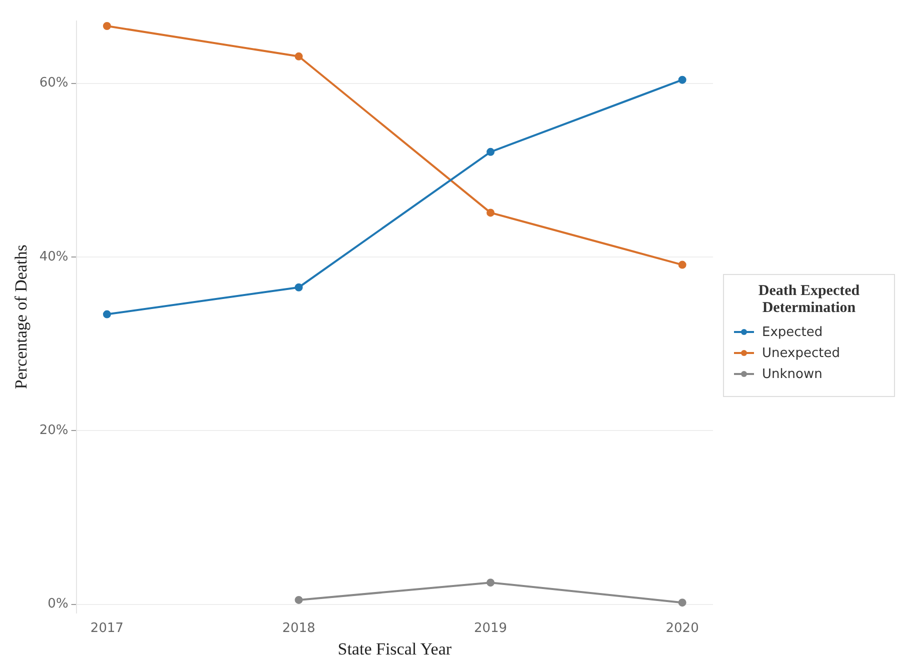  I want to click on y-tick-label: 20%, so click(53, 430).